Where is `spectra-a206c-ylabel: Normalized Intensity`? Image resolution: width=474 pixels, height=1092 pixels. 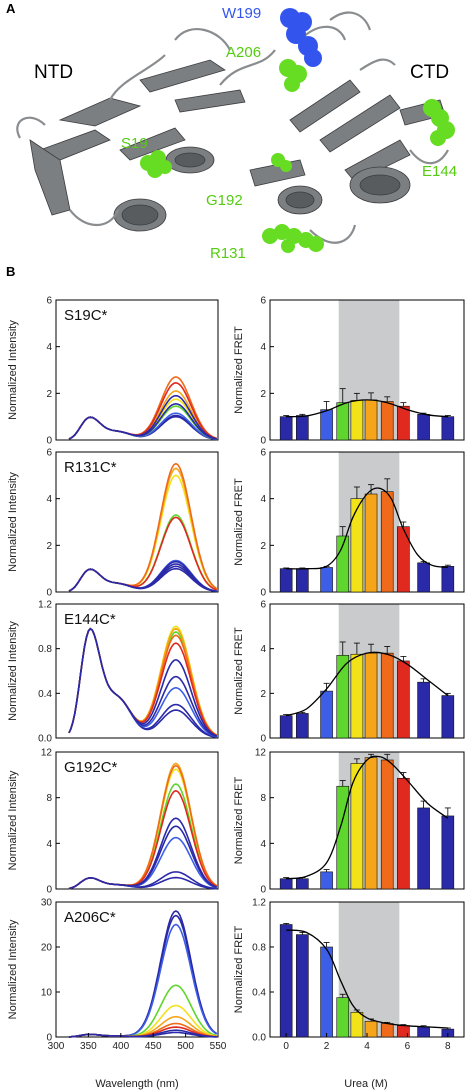 spectra-a206c-ylabel: Normalized Intensity is located at coordinates (13, 969).